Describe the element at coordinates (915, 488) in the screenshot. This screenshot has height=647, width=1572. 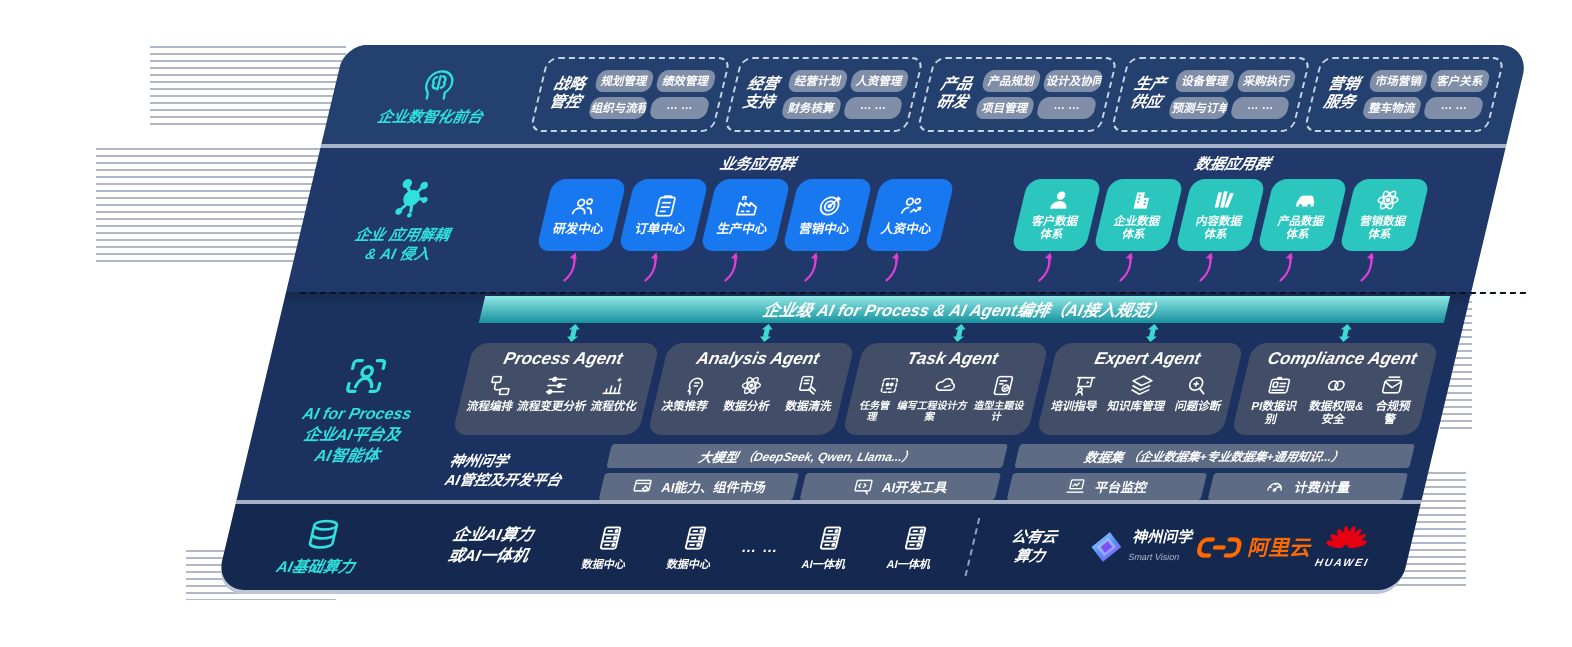
I see `cell-label: AI开发工具` at that location.